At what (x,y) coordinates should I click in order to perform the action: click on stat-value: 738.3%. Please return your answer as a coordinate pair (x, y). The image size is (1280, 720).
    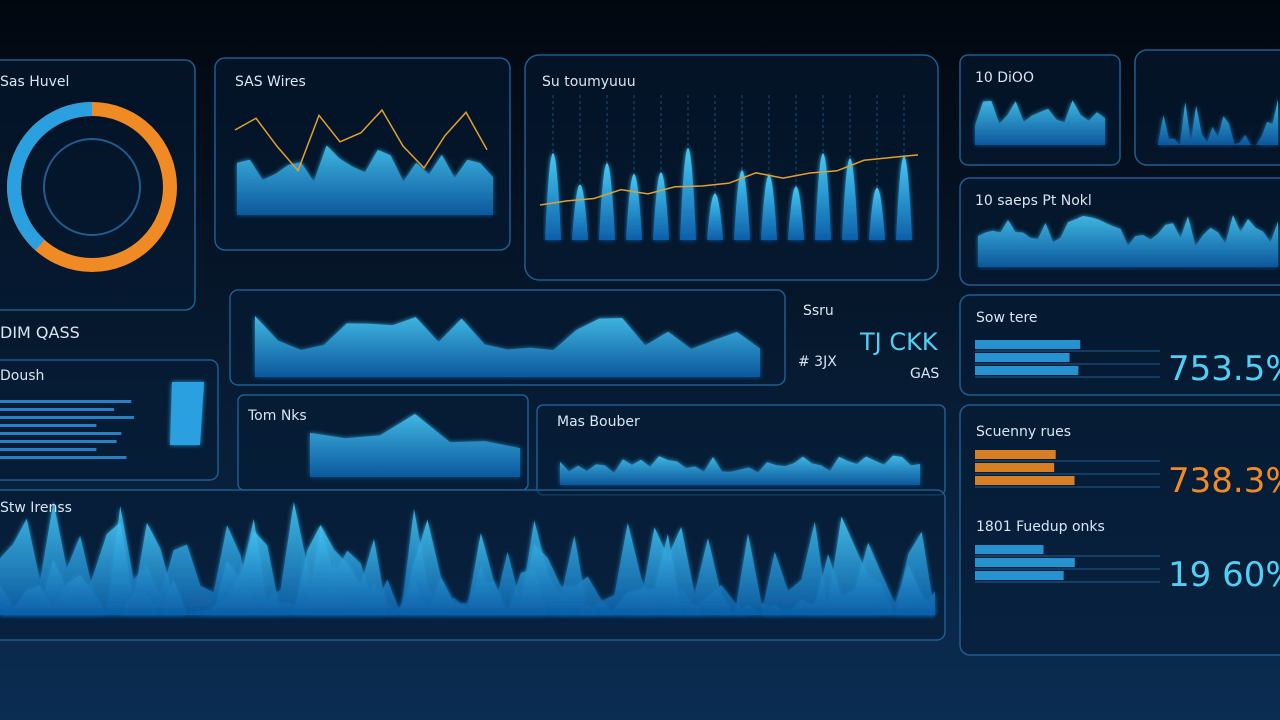
    Looking at the image, I should click on (1224, 481).